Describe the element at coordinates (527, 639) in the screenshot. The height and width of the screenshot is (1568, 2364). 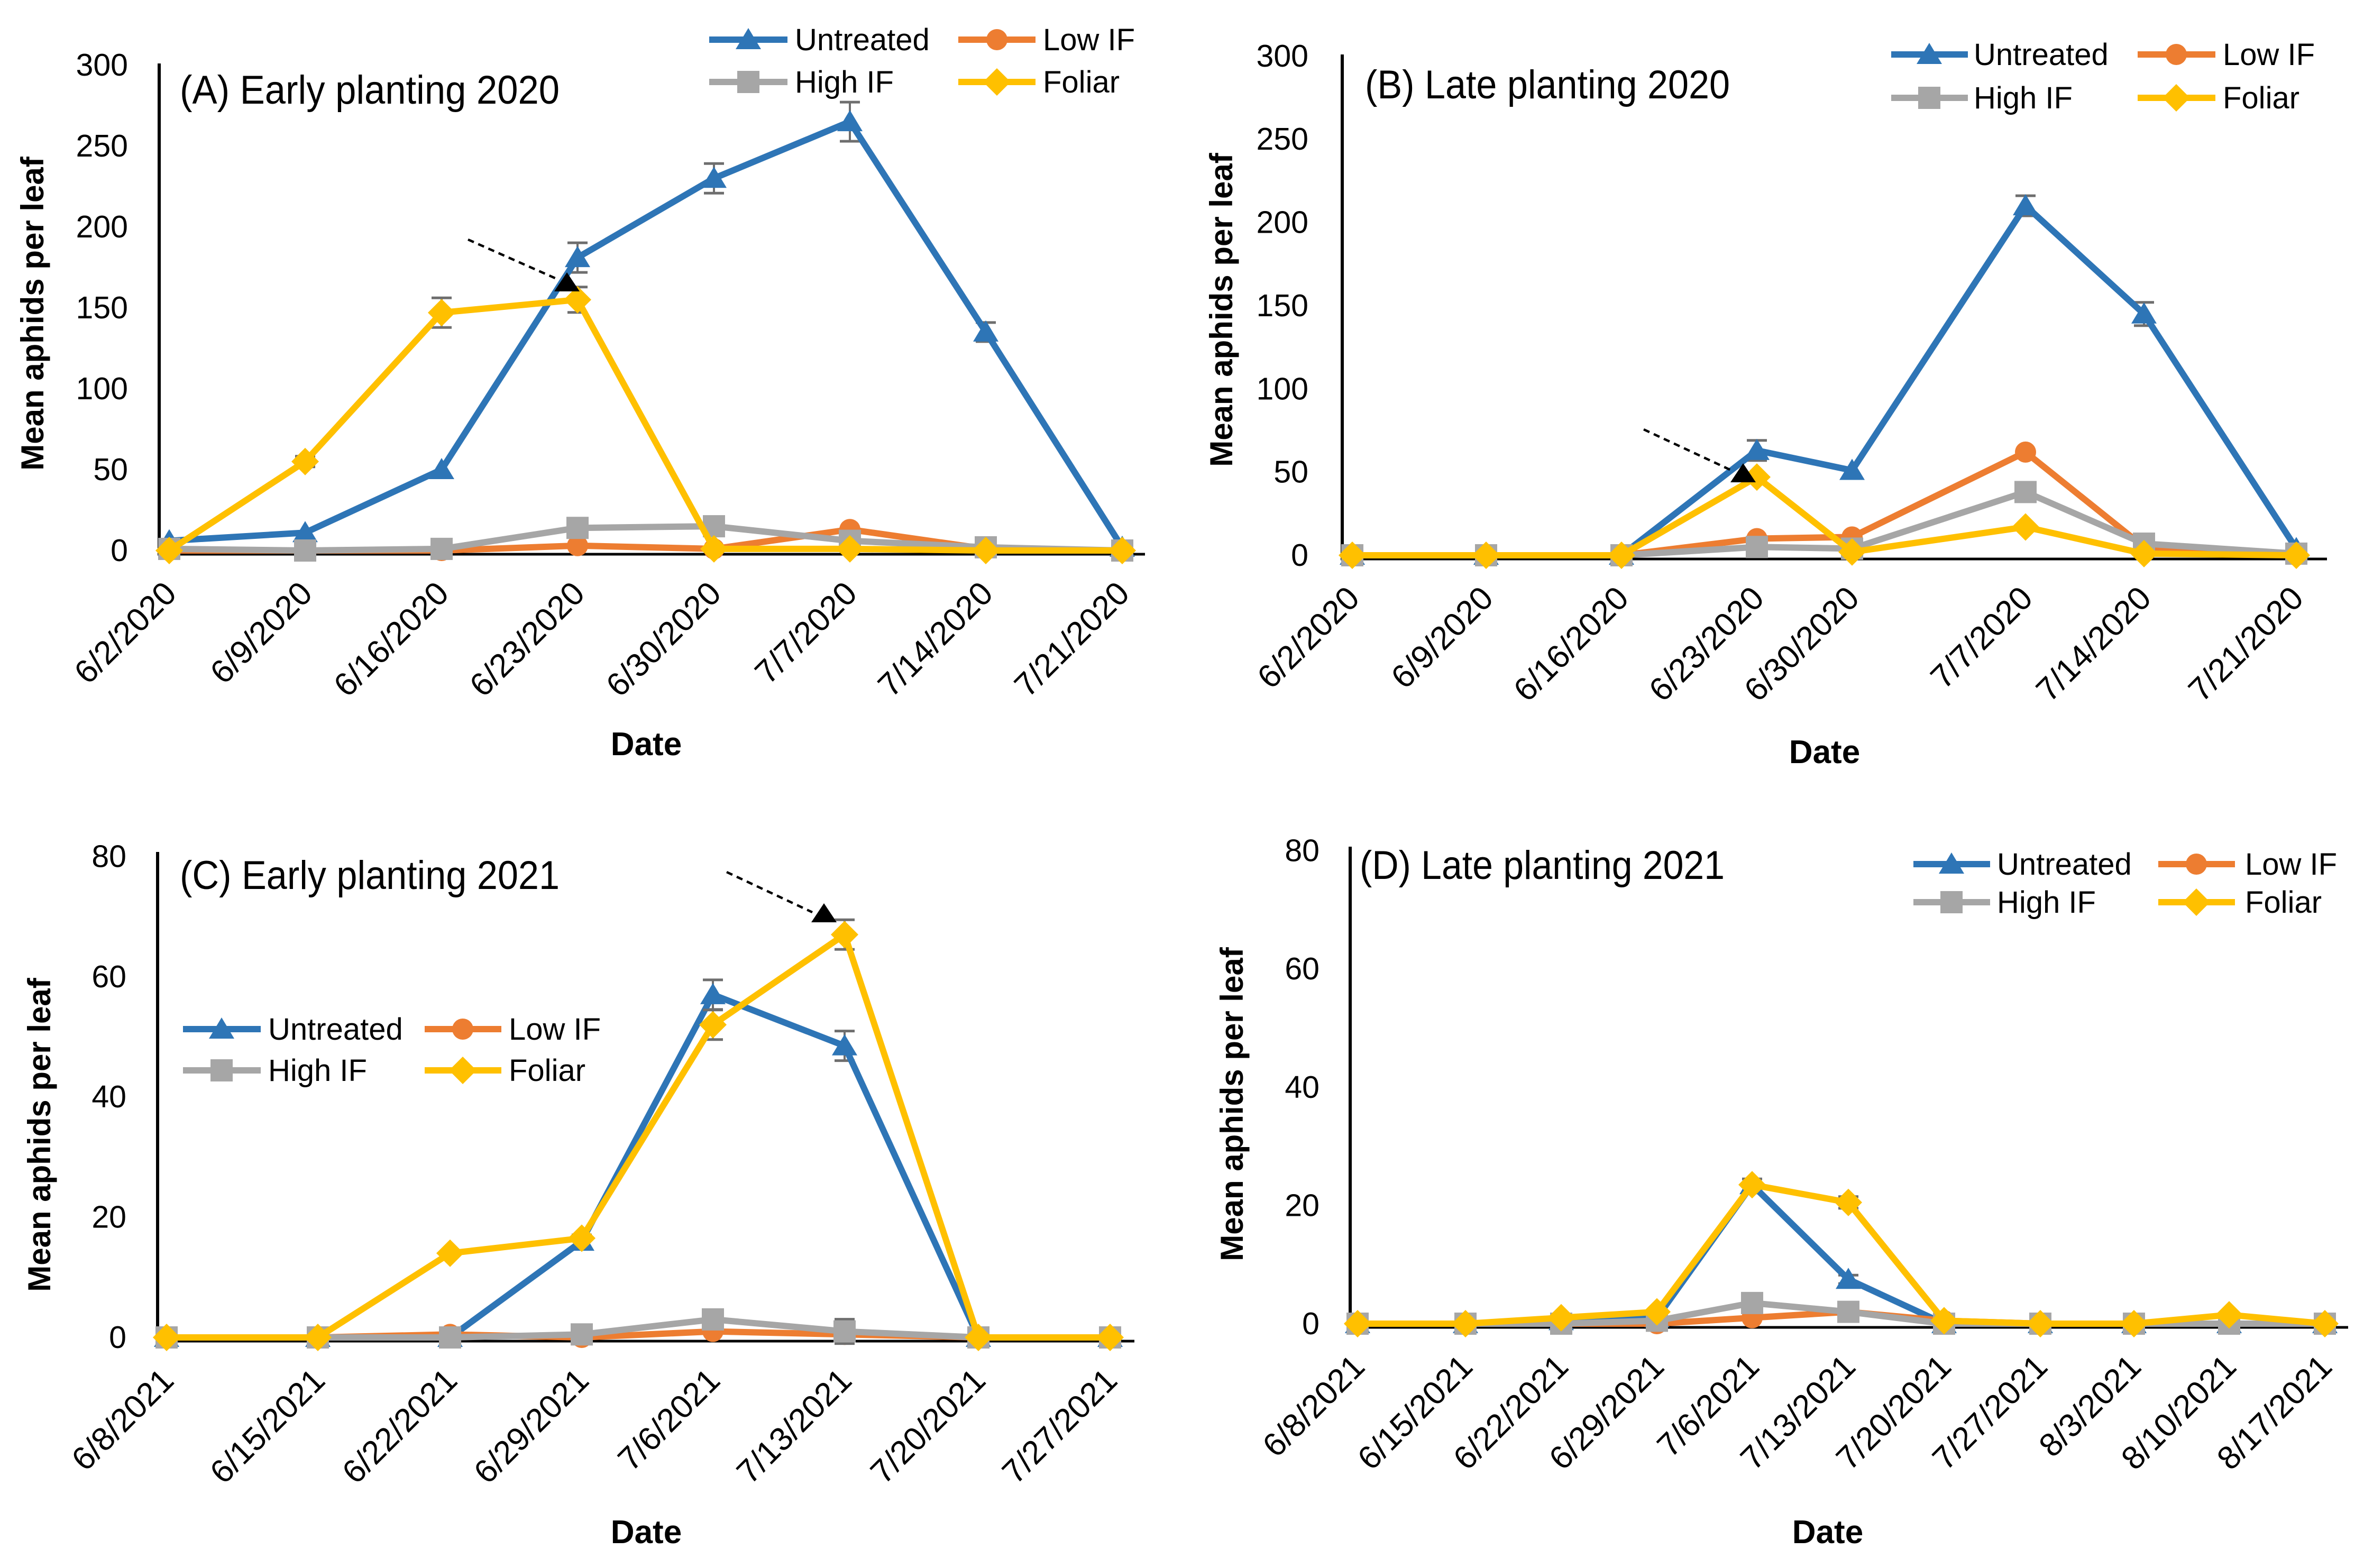
I see `svg-text: 6/23/2020` at that location.